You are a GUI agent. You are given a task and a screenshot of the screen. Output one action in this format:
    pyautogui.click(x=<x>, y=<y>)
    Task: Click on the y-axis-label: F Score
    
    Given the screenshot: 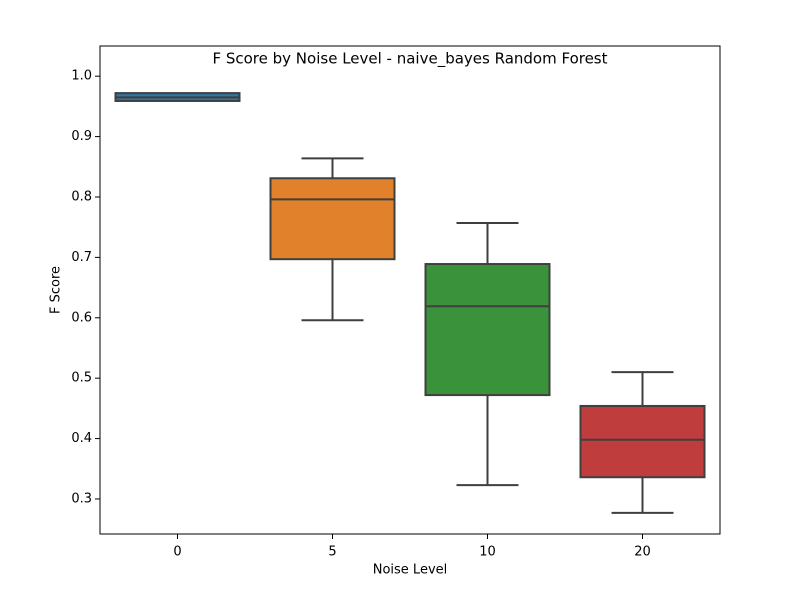 What is the action you would take?
    pyautogui.click(x=56, y=290)
    